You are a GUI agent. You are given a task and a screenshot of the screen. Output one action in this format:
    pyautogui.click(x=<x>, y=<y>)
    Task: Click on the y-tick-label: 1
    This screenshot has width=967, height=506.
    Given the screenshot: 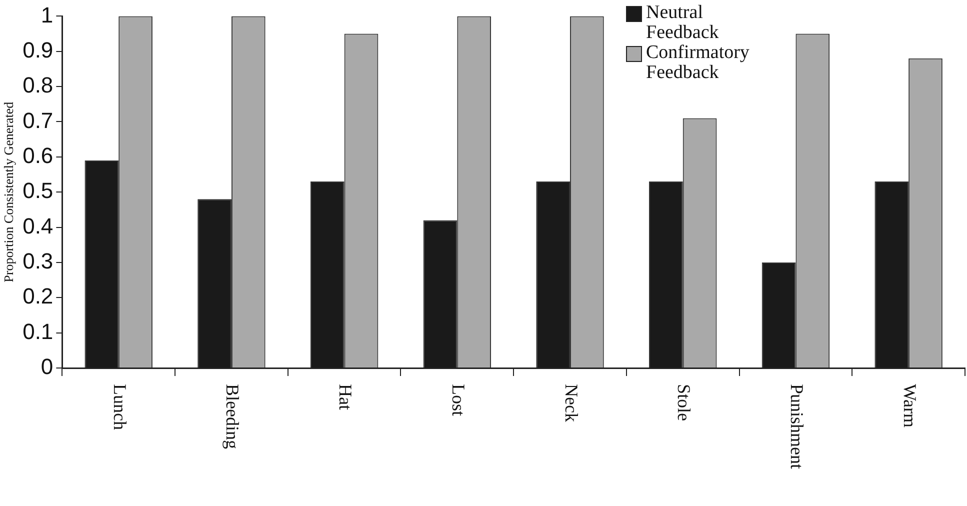 What is the action you would take?
    pyautogui.click(x=47, y=15)
    